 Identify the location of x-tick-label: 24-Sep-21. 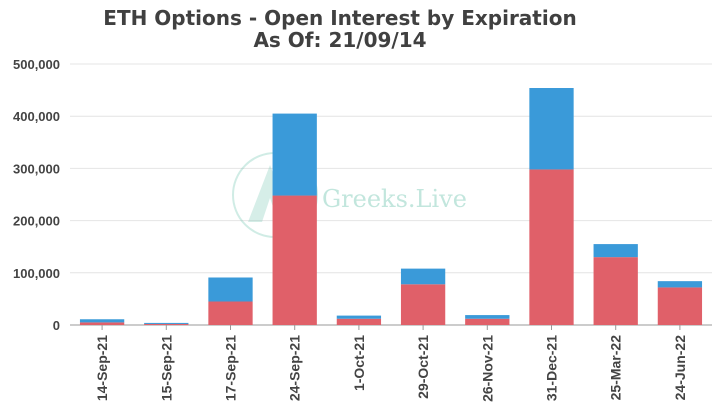
(295, 368).